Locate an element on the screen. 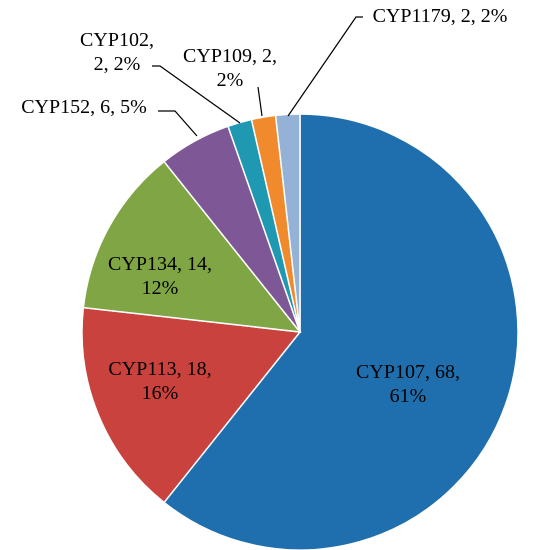 The image size is (534, 550). leader-line-cyp109 is located at coordinates (260, 101).